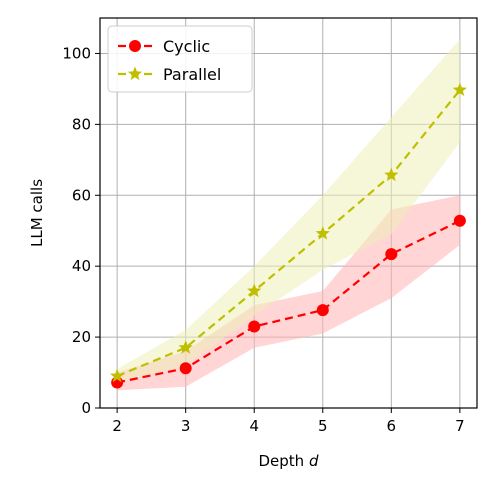 Image resolution: width=498 pixels, height=498 pixels. Describe the element at coordinates (460, 426) in the screenshot. I see `x-tick-label: 7` at that location.